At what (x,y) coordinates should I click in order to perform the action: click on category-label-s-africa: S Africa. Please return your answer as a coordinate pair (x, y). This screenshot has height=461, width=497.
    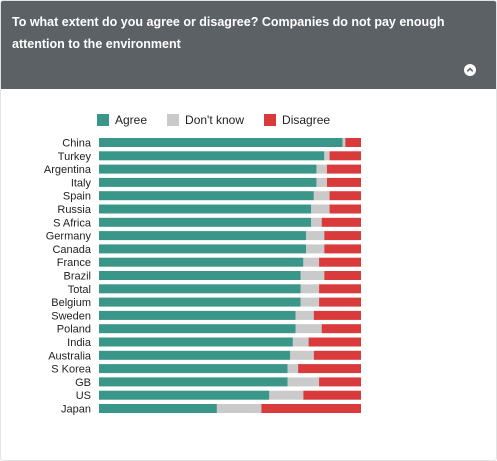
    Looking at the image, I should click on (72, 223).